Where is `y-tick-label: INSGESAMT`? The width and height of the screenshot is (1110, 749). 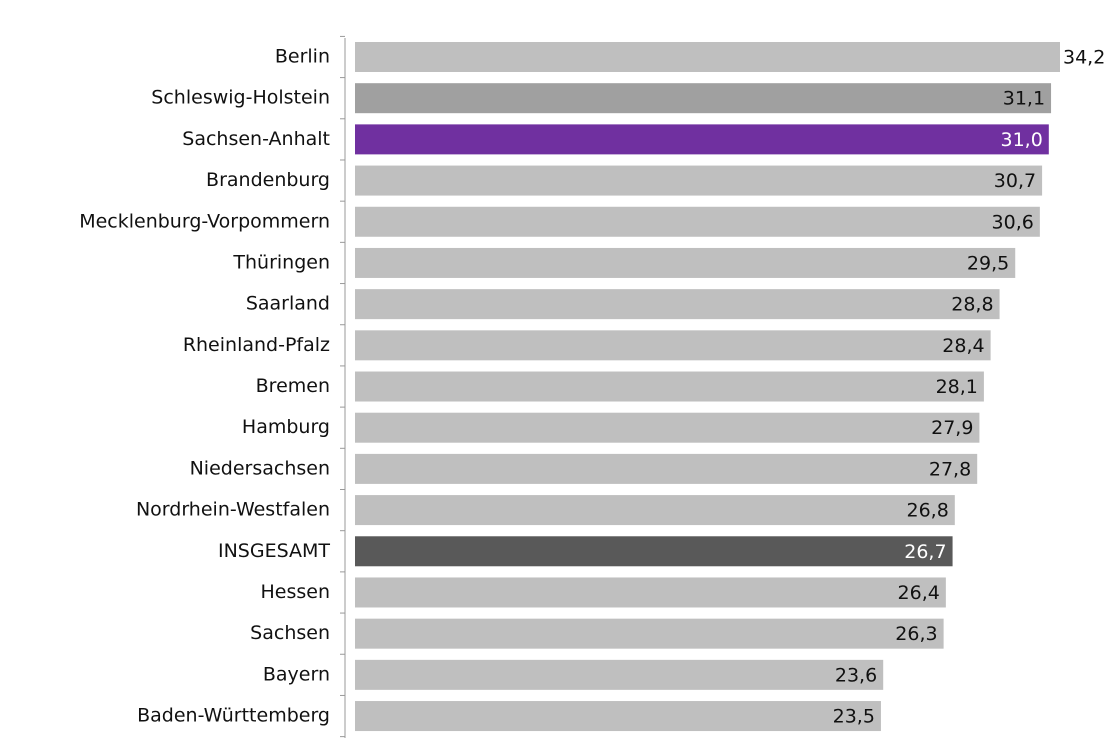
y-tick-label: INSGESAMT is located at coordinates (274, 551).